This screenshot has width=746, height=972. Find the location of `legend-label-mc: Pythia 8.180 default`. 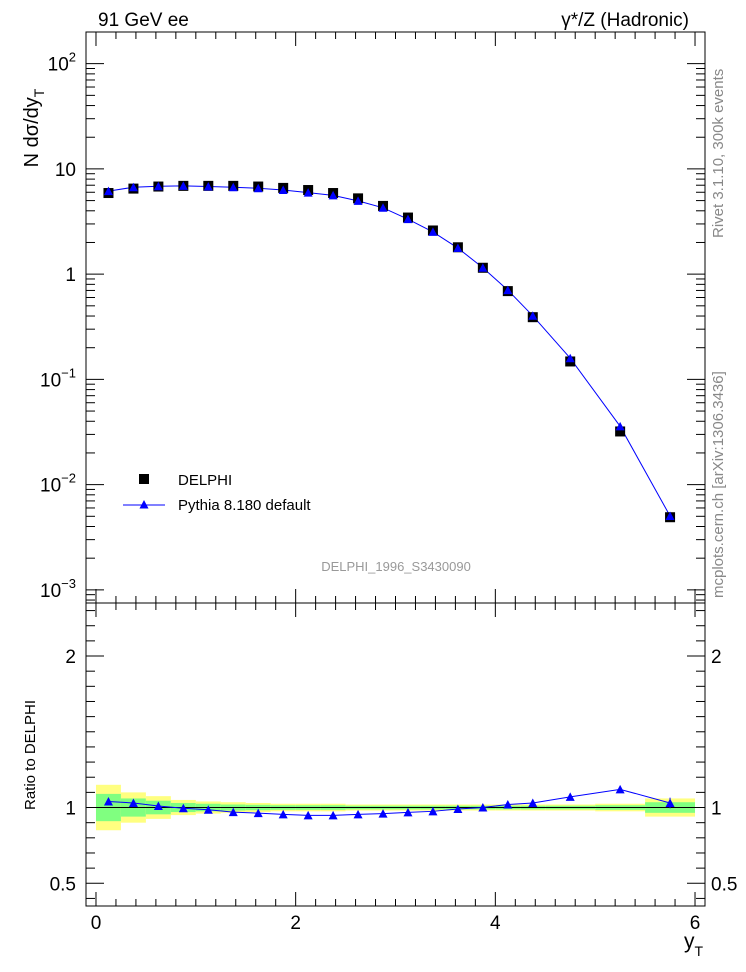

legend-label-mc: Pythia 8.180 default is located at coordinates (244, 505).